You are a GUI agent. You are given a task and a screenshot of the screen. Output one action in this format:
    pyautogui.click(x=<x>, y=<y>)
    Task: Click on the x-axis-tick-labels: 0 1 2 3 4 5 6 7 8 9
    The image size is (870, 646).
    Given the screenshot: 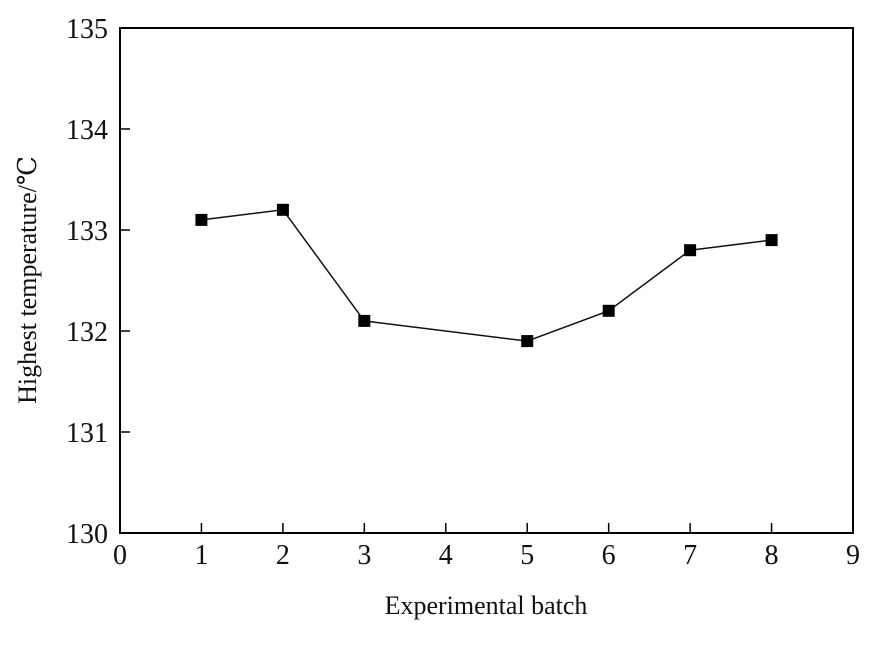 What is the action you would take?
    pyautogui.click(x=486, y=555)
    